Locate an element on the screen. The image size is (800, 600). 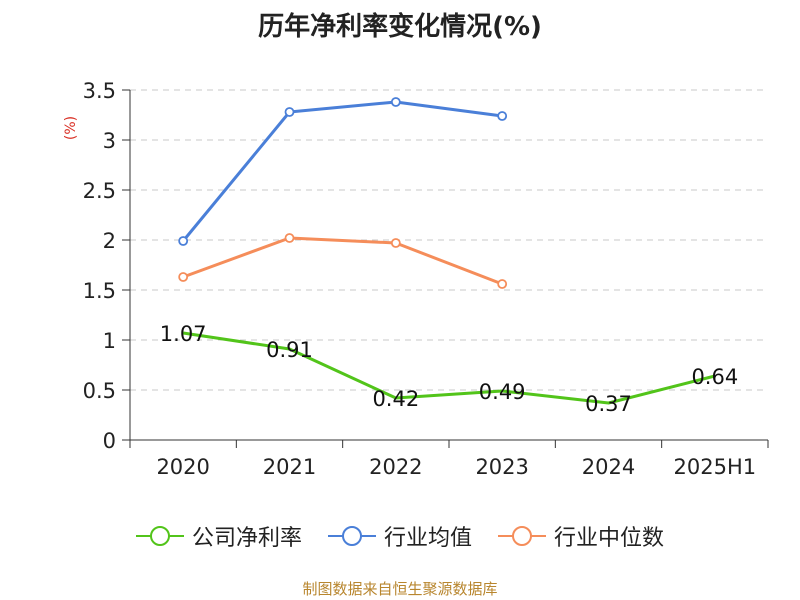
y-tick-label: 3 is located at coordinates (109, 141).